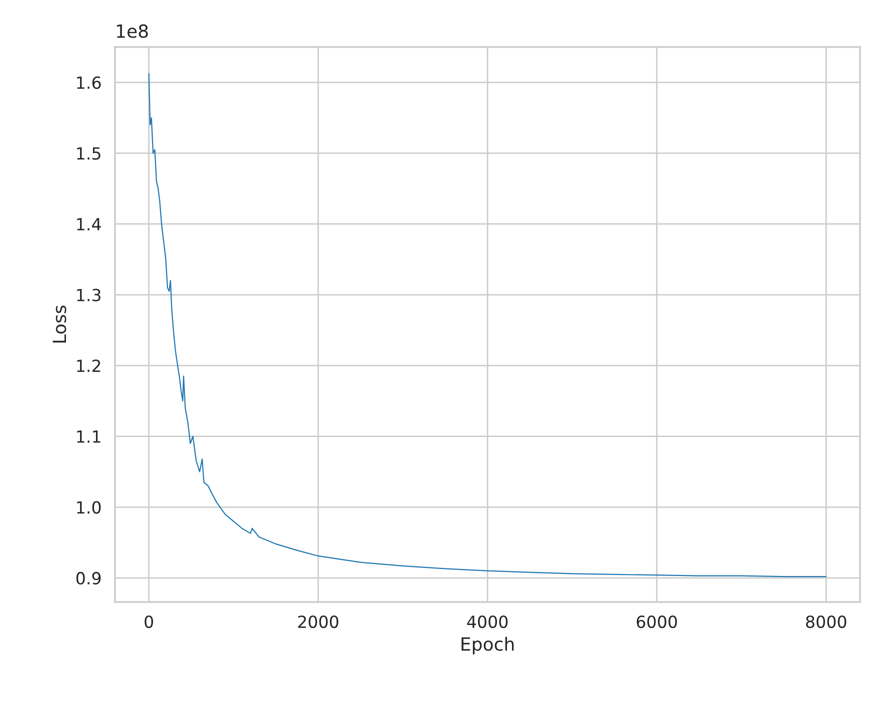 Image resolution: width=879 pixels, height=705 pixels. What do you see at coordinates (89, 507) in the screenshot?
I see `y-tick-label: 1.0` at bounding box center [89, 507].